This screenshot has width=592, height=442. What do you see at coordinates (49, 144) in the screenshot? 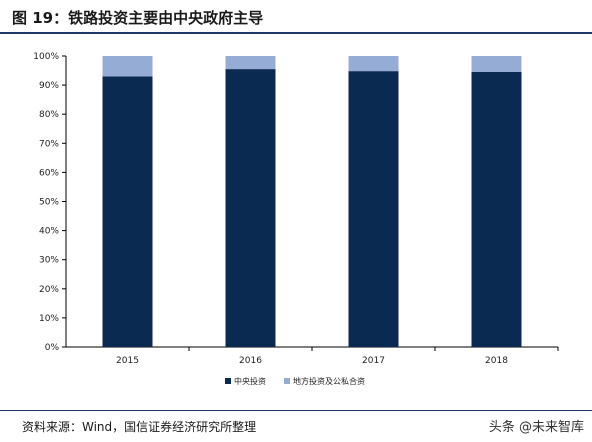
I see `y-tick-label: 70%` at bounding box center [49, 144].